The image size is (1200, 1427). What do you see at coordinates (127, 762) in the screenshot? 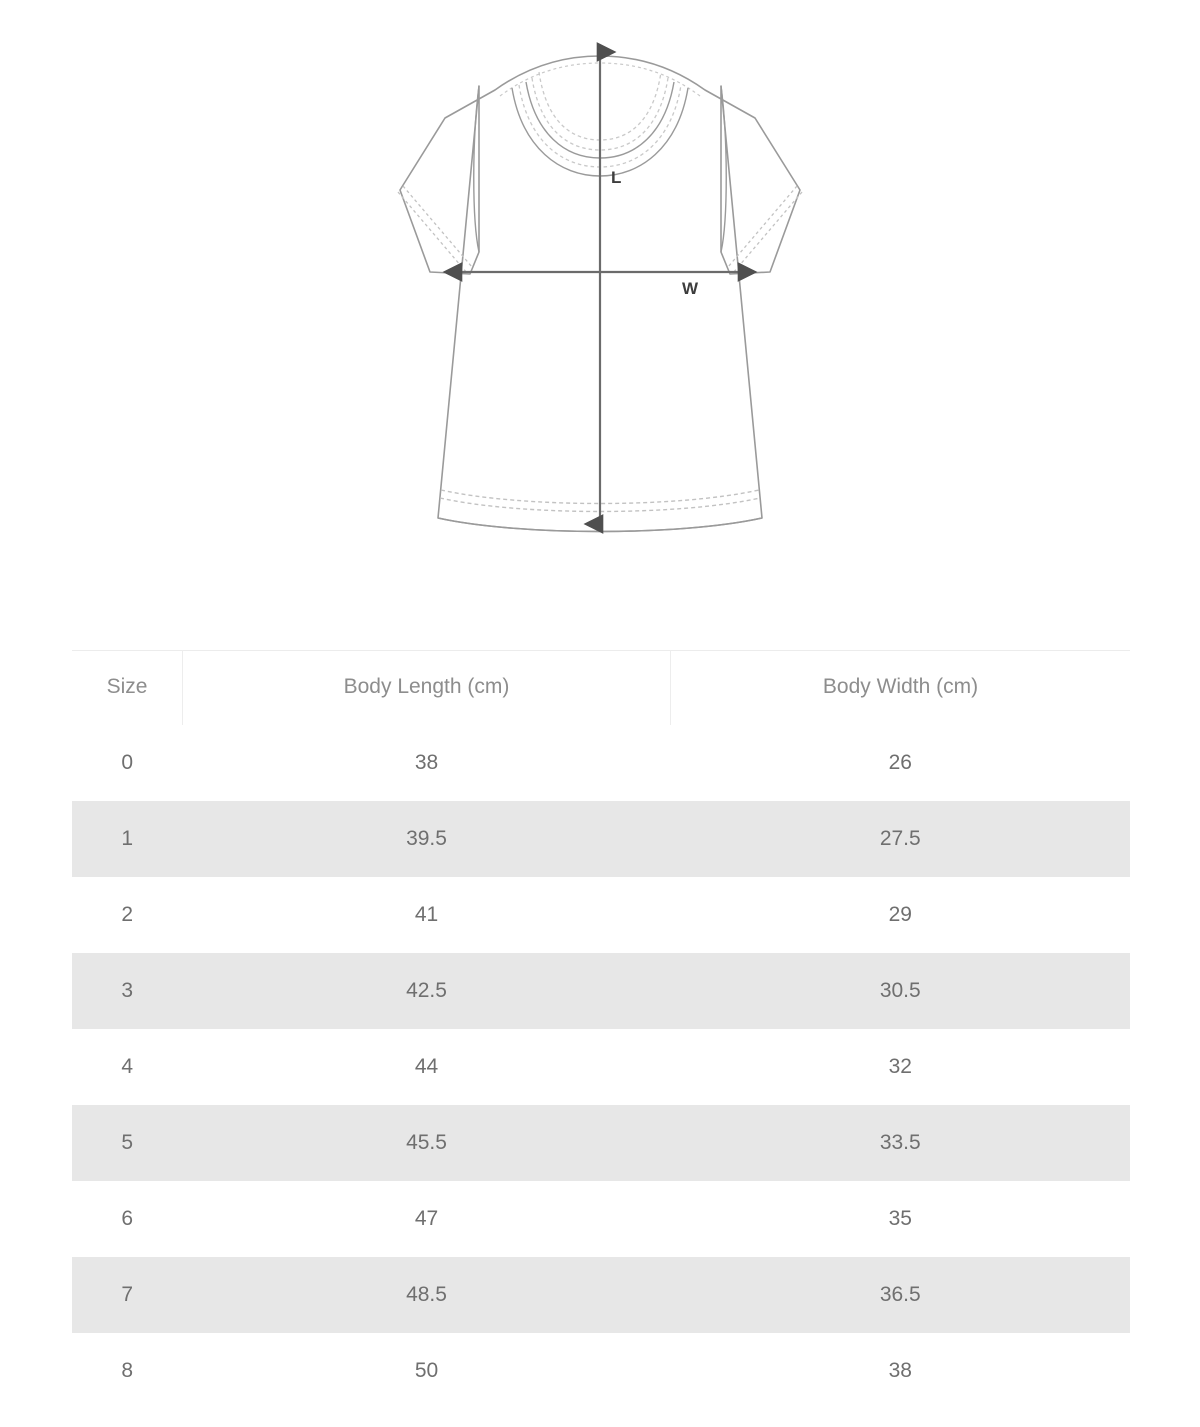
I see `cell-size: 0` at bounding box center [127, 762].